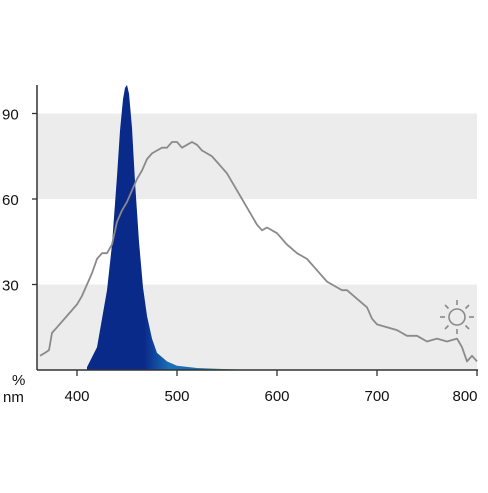 This screenshot has width=488, height=493. I want to click on x-tick-label-700: 700, so click(376, 396).